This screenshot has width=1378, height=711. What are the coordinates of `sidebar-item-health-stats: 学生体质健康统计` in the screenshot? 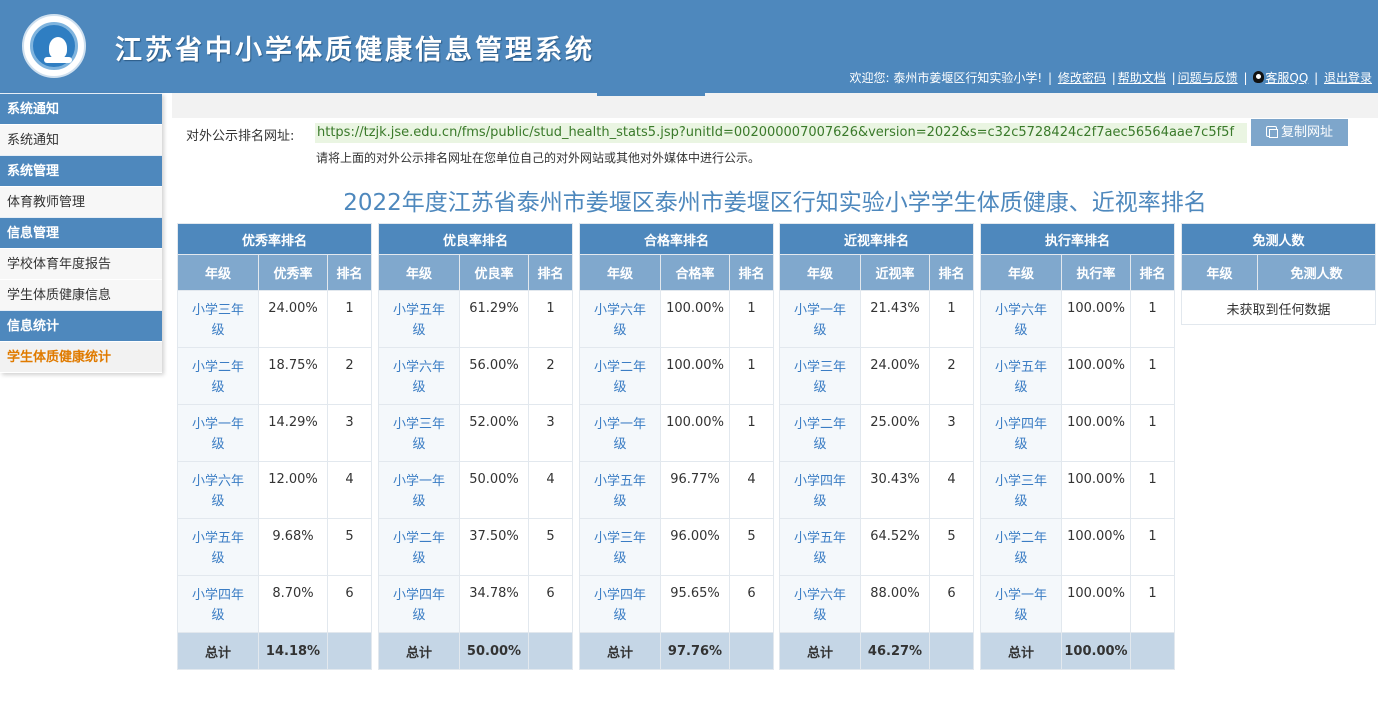 It's located at (81, 356).